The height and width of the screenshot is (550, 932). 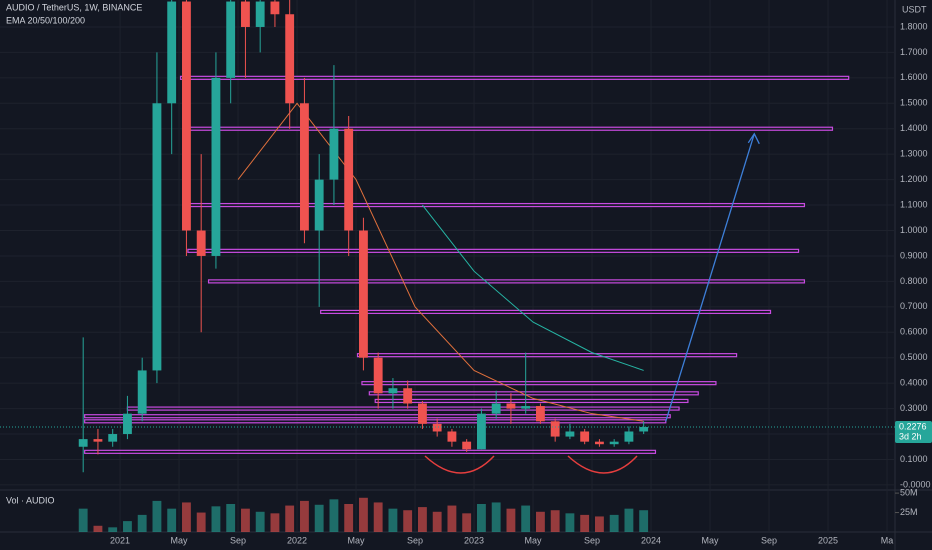 I want to click on last-price-label: 0.2276, so click(x=913, y=426).